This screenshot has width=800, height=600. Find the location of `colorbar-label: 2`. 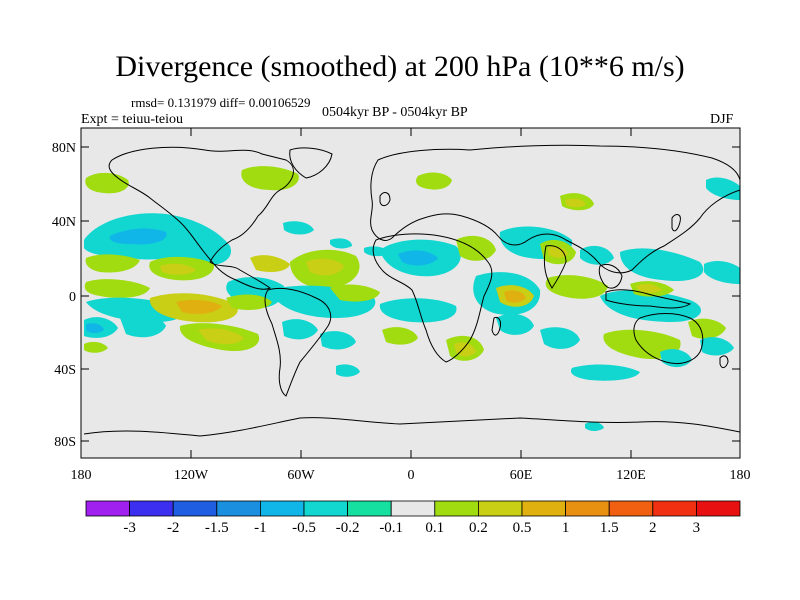

colorbar-label: 2 is located at coordinates (653, 528).